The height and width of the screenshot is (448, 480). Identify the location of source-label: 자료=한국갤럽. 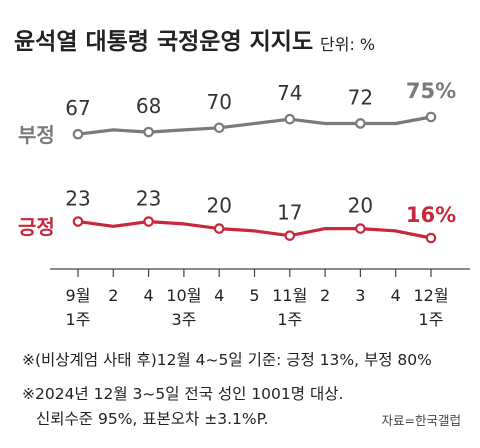
(421, 420).